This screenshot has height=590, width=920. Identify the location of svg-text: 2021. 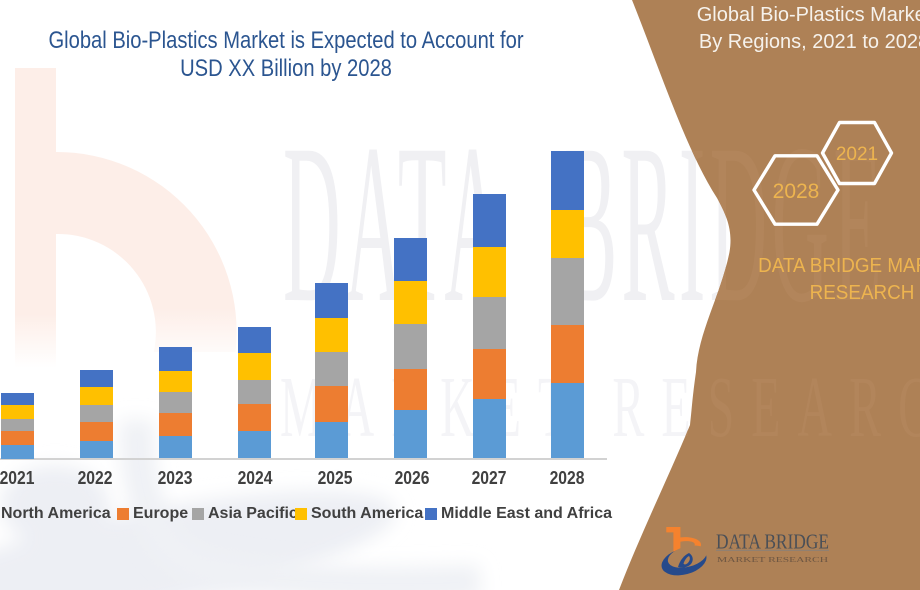
(857, 154).